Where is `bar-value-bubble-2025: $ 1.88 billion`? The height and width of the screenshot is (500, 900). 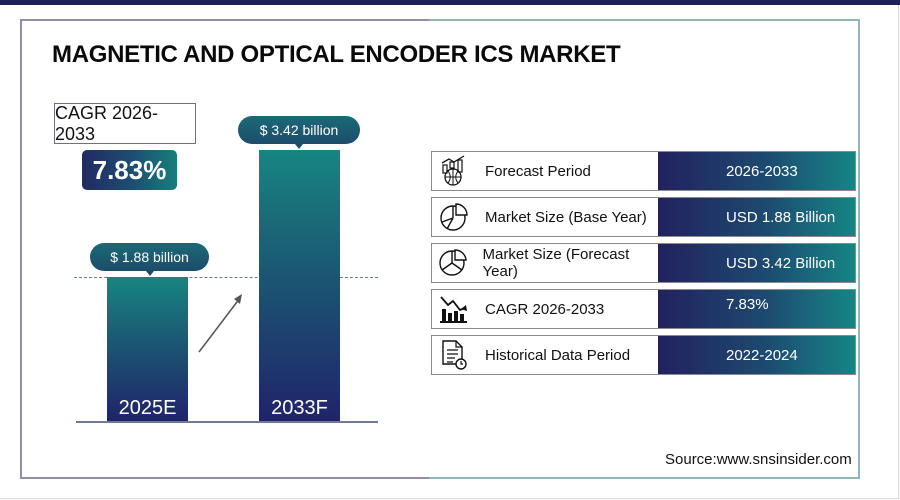
bar-value-bubble-2025: $ 1.88 billion is located at coordinates (149, 259).